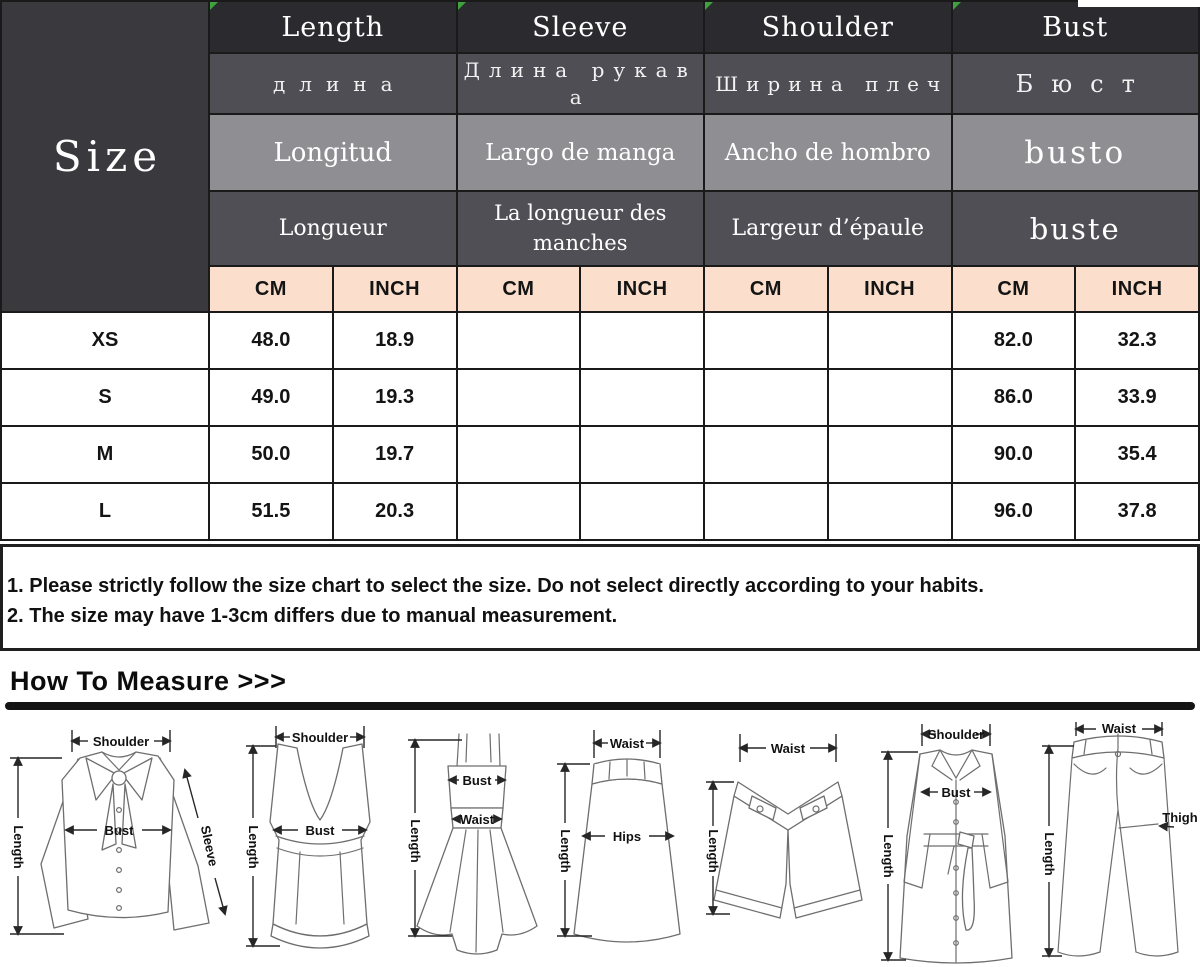  What do you see at coordinates (321, 830) in the screenshot?
I see `tank-bust-label: Bust` at bounding box center [321, 830].